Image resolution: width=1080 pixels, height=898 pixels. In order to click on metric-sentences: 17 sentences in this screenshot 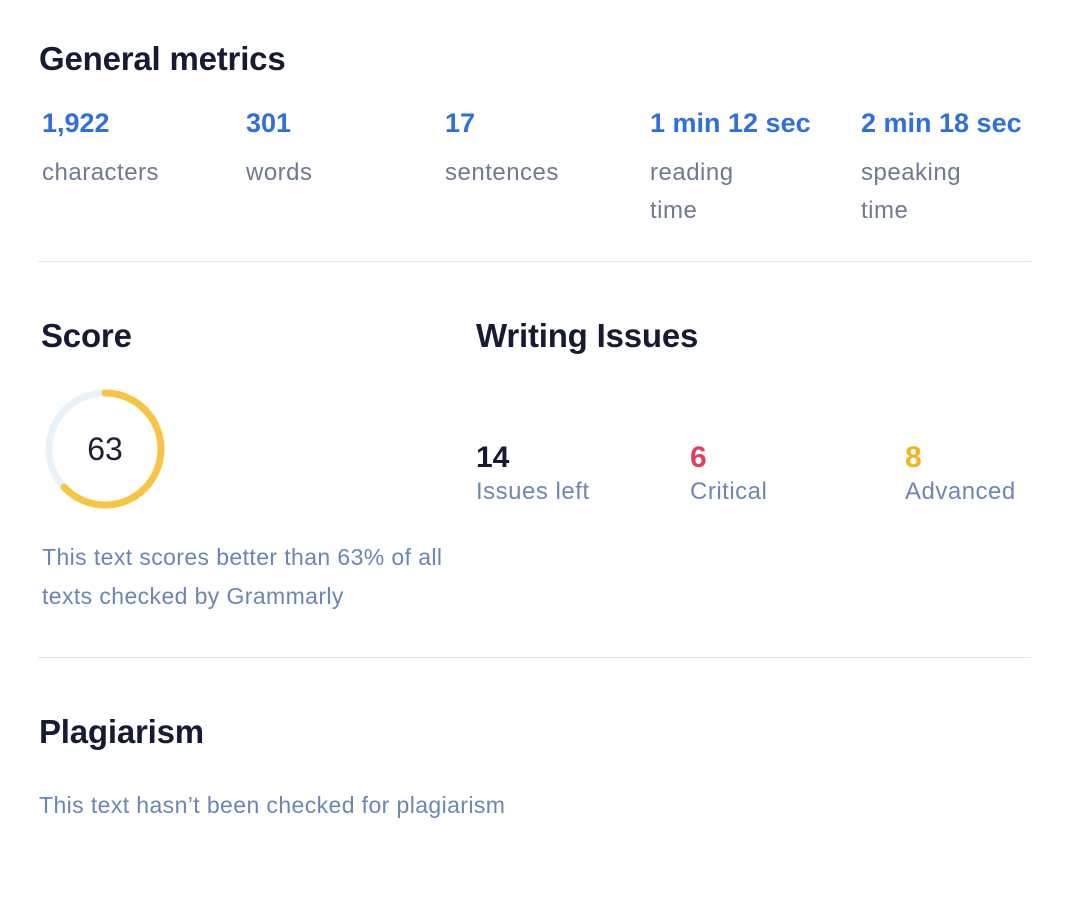, I will do `click(502, 150)`.